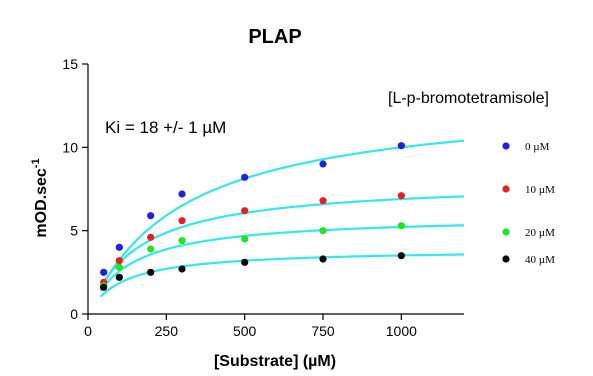  I want to click on ki-annotation: Ki = 18 +/- 1 µM, so click(165, 127).